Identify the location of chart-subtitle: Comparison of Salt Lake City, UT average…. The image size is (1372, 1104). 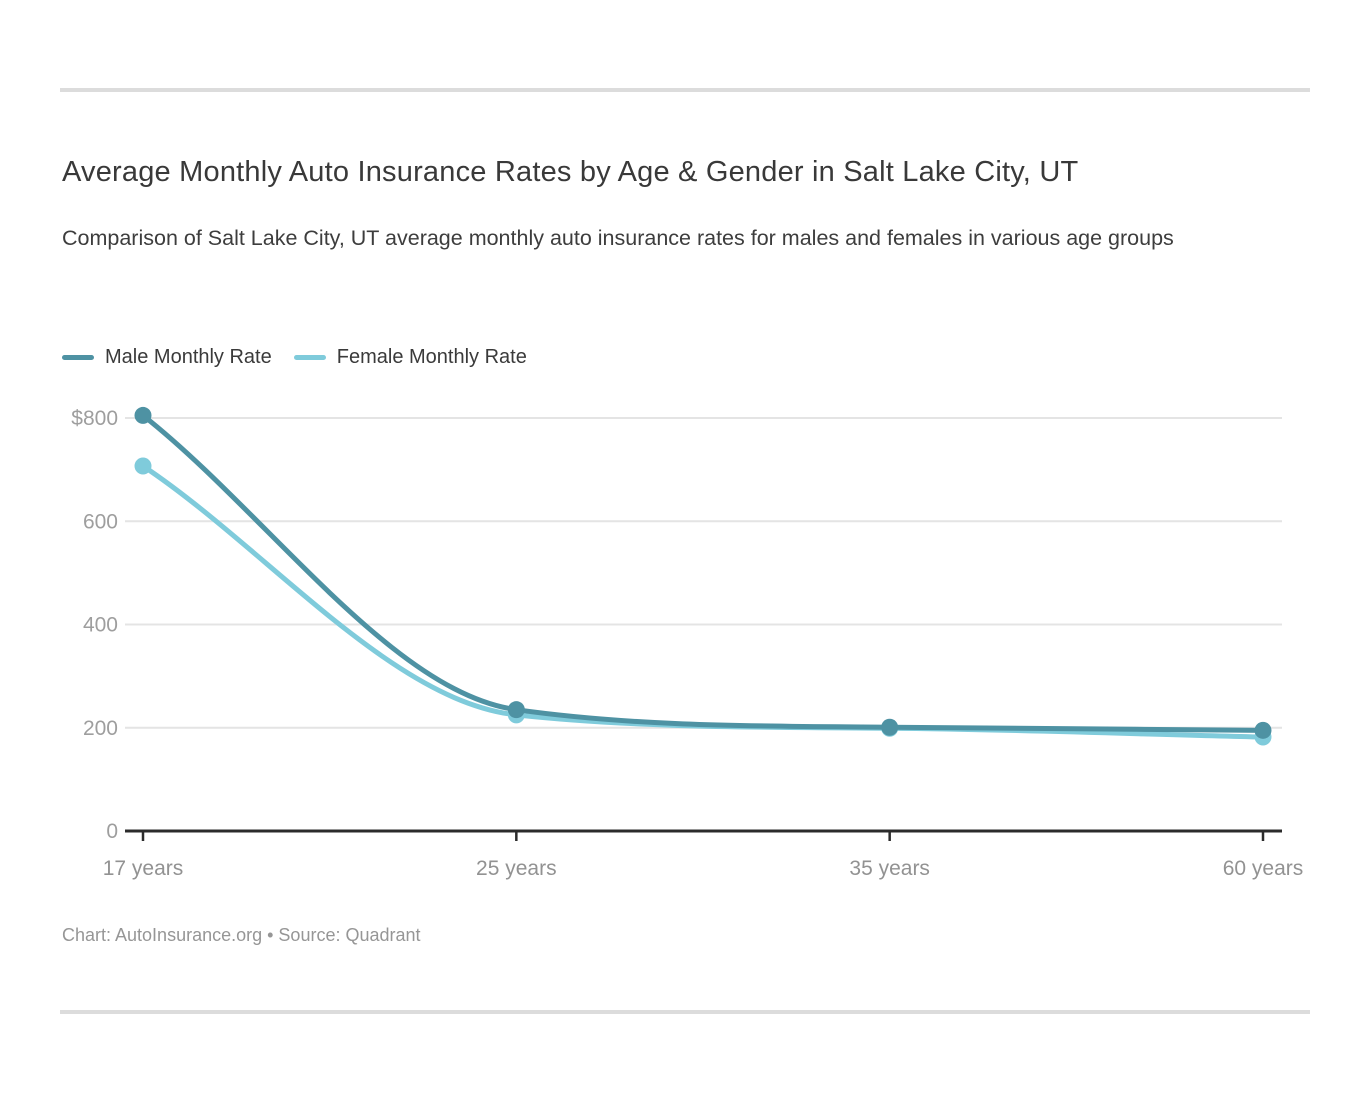
(618, 238).